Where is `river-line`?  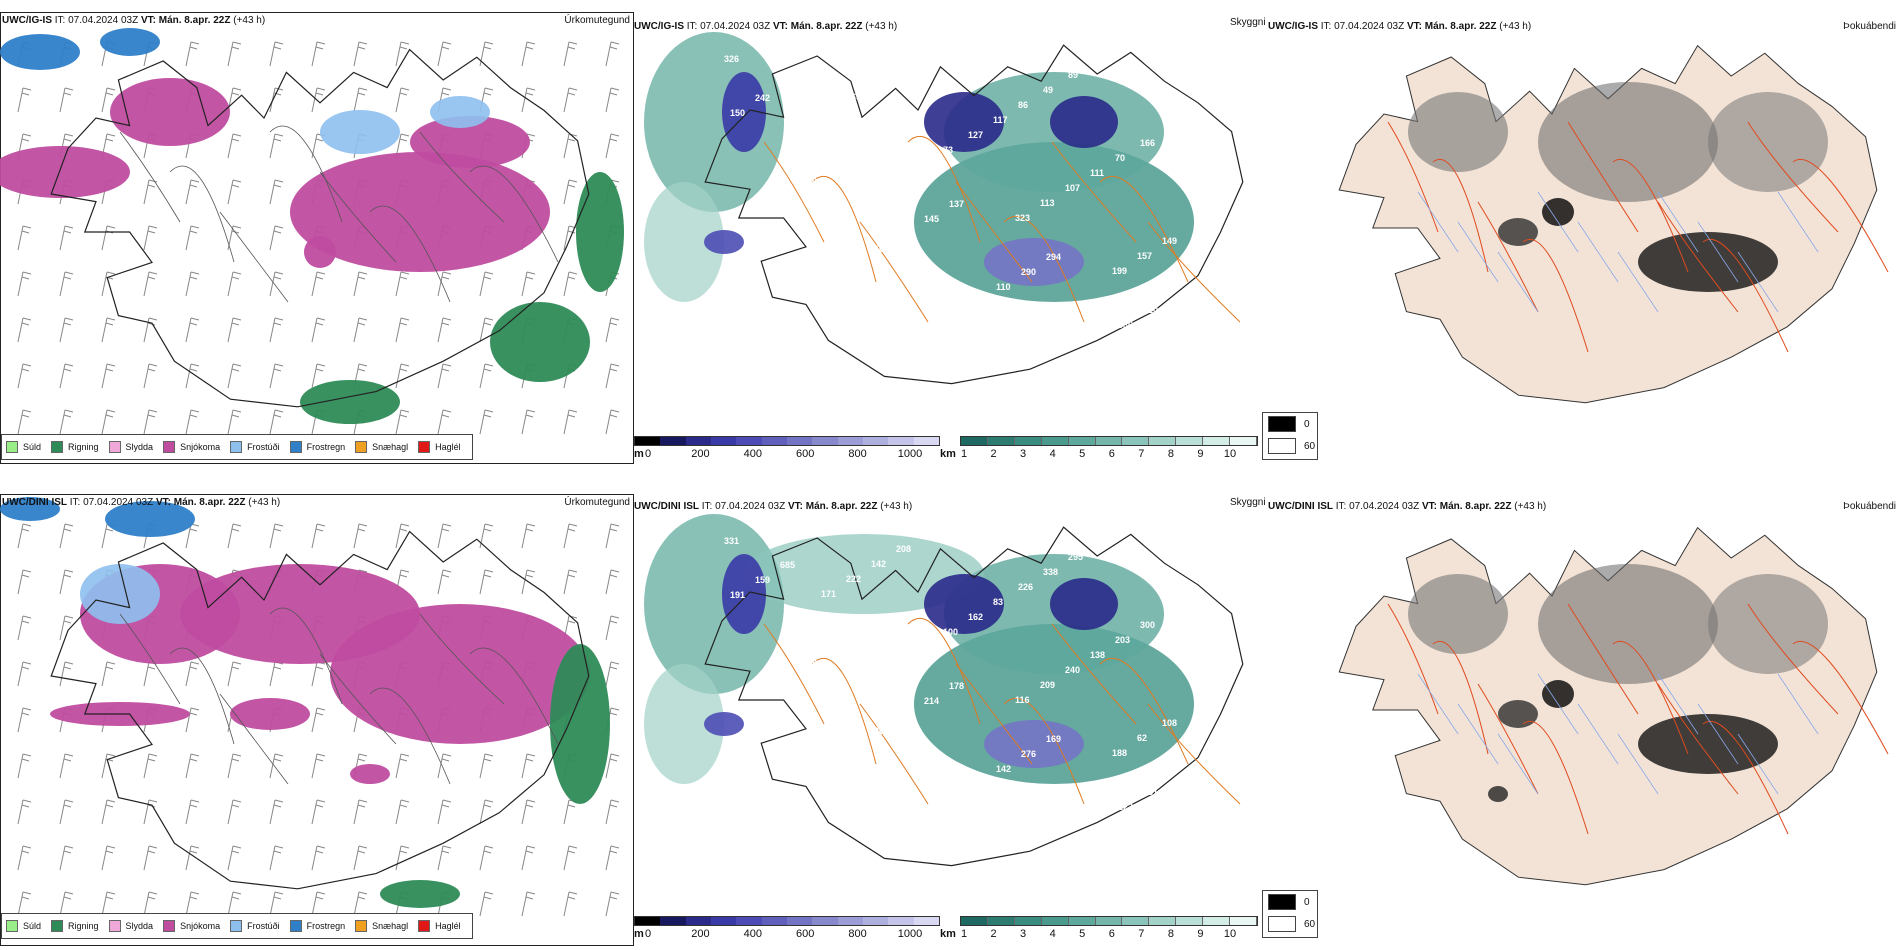
river-line is located at coordinates (1678, 704).